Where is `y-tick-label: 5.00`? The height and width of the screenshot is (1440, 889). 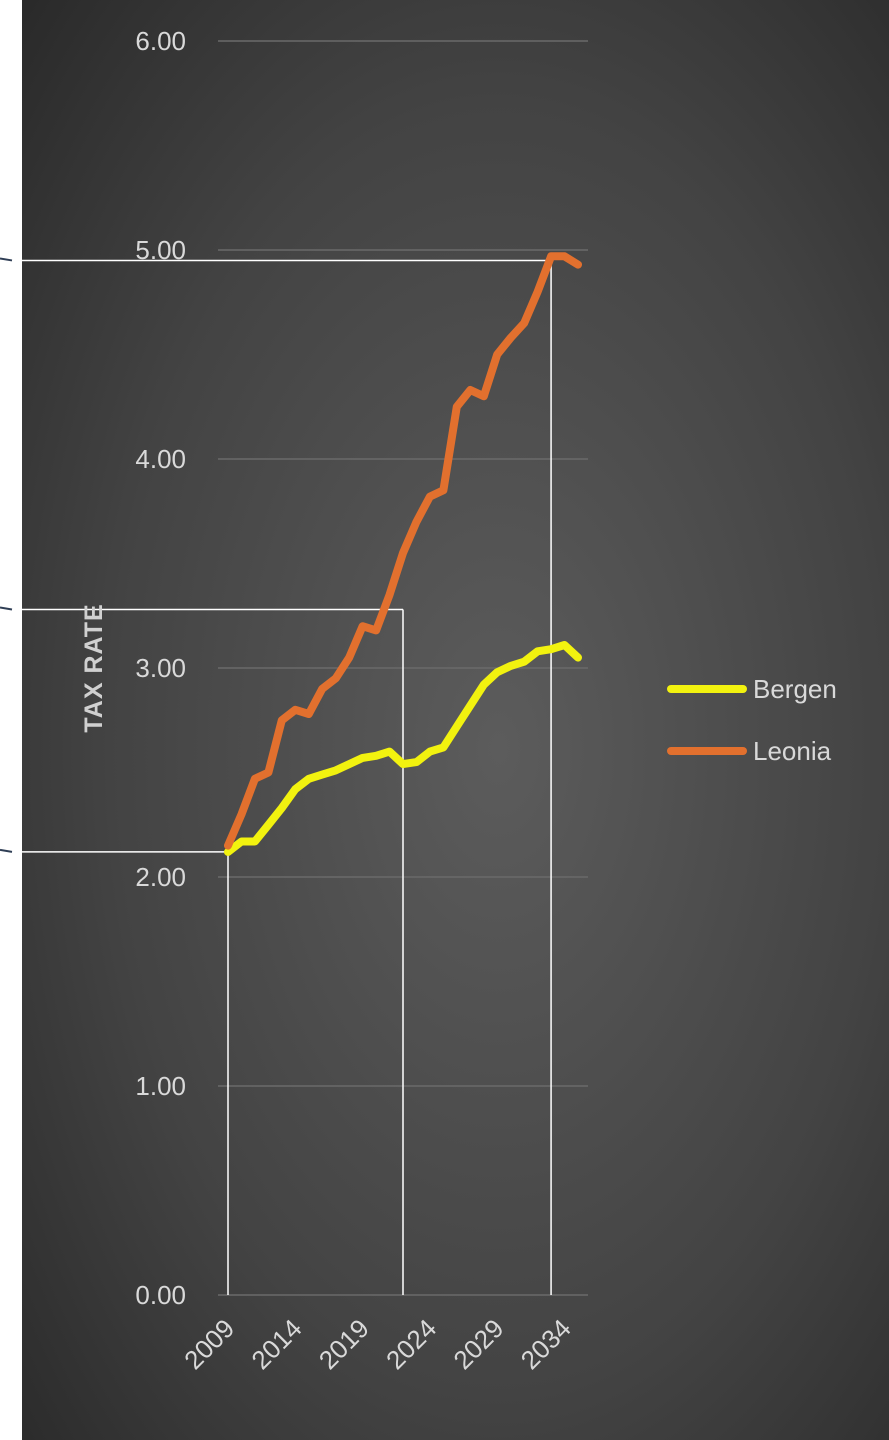
y-tick-label: 5.00 is located at coordinates (160, 250).